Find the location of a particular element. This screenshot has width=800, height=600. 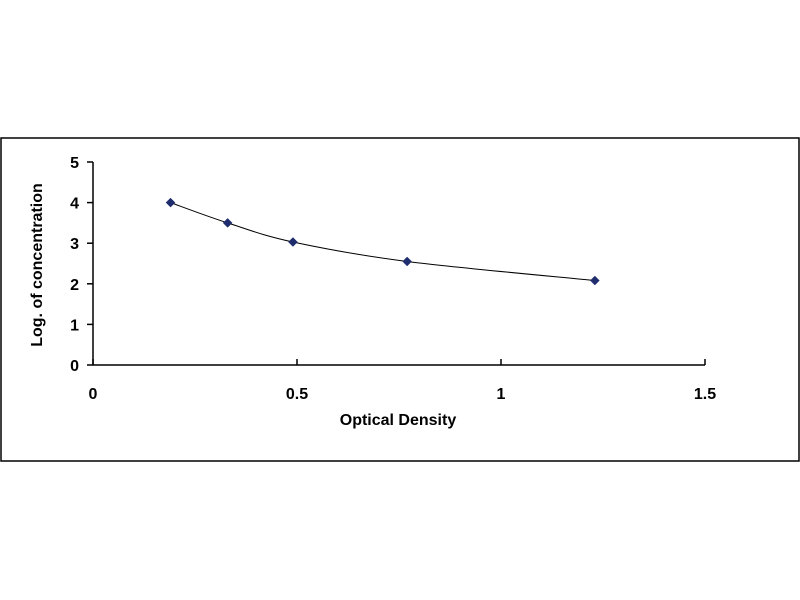

x-tick-label: 0.5 is located at coordinates (297, 394).